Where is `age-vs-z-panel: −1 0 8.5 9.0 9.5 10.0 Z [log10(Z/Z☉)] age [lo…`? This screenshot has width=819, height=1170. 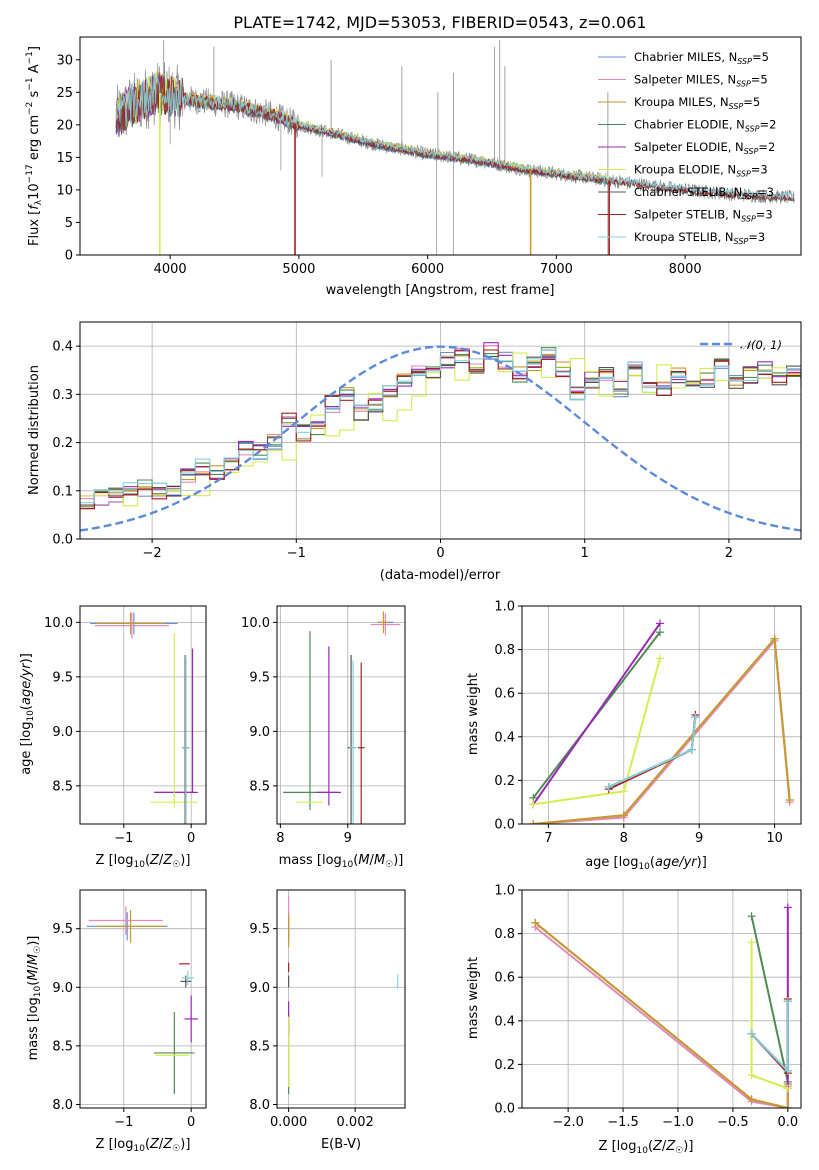 age-vs-z-panel: −1 0 8.5 9.0 9.5 10.0 Z [log10(Z/Z☉)] age [lo… is located at coordinates (113, 737).